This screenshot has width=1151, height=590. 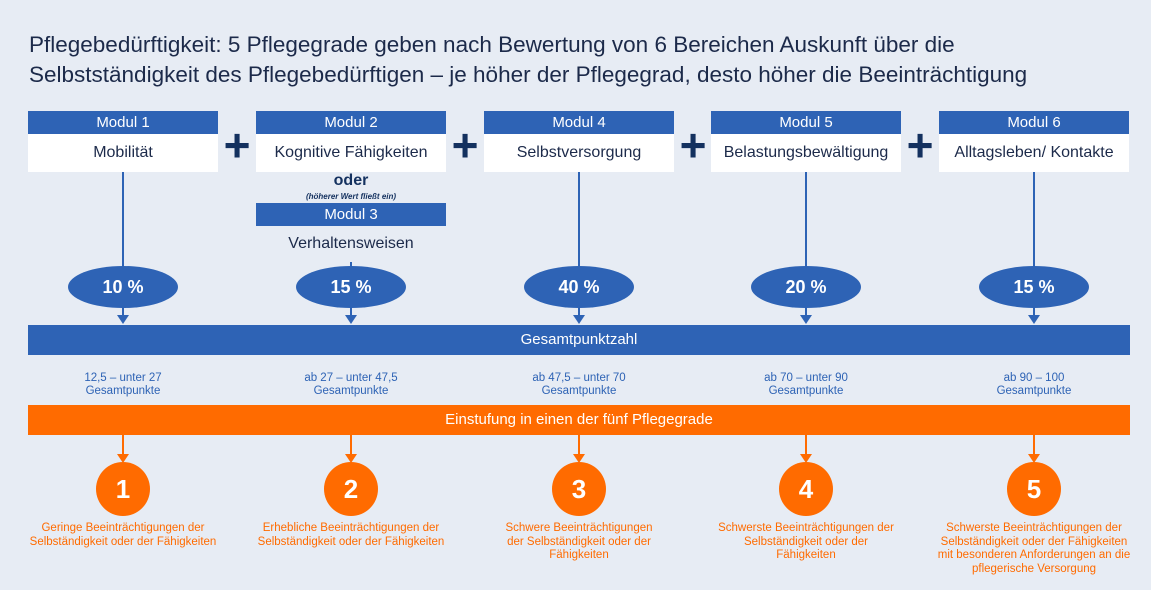 I want to click on range-grade-3: ab 47,5 – unter 70 Gesamtpunkte, so click(x=579, y=385).